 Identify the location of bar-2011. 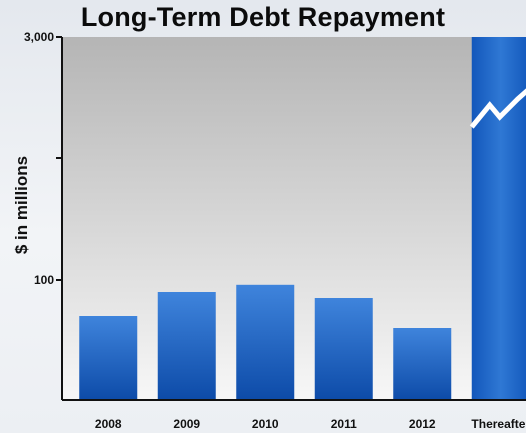
(343, 349).